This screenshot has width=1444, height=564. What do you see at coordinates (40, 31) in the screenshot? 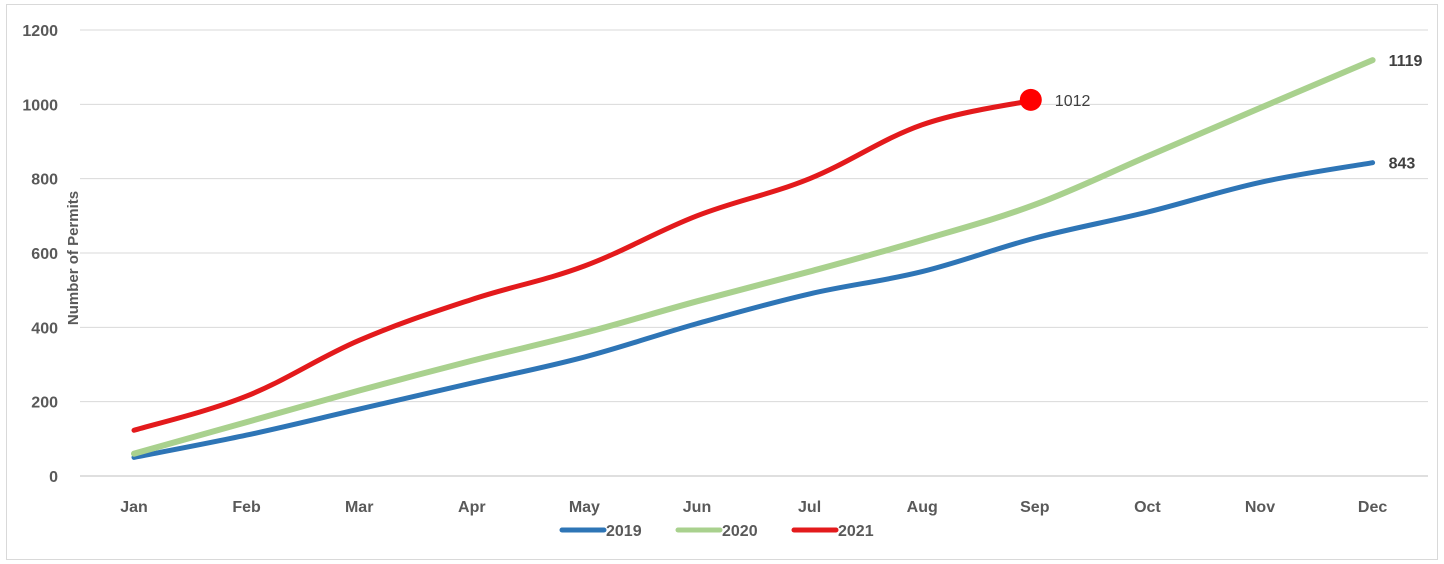
I see `y-tick-label: 1200` at bounding box center [40, 31].